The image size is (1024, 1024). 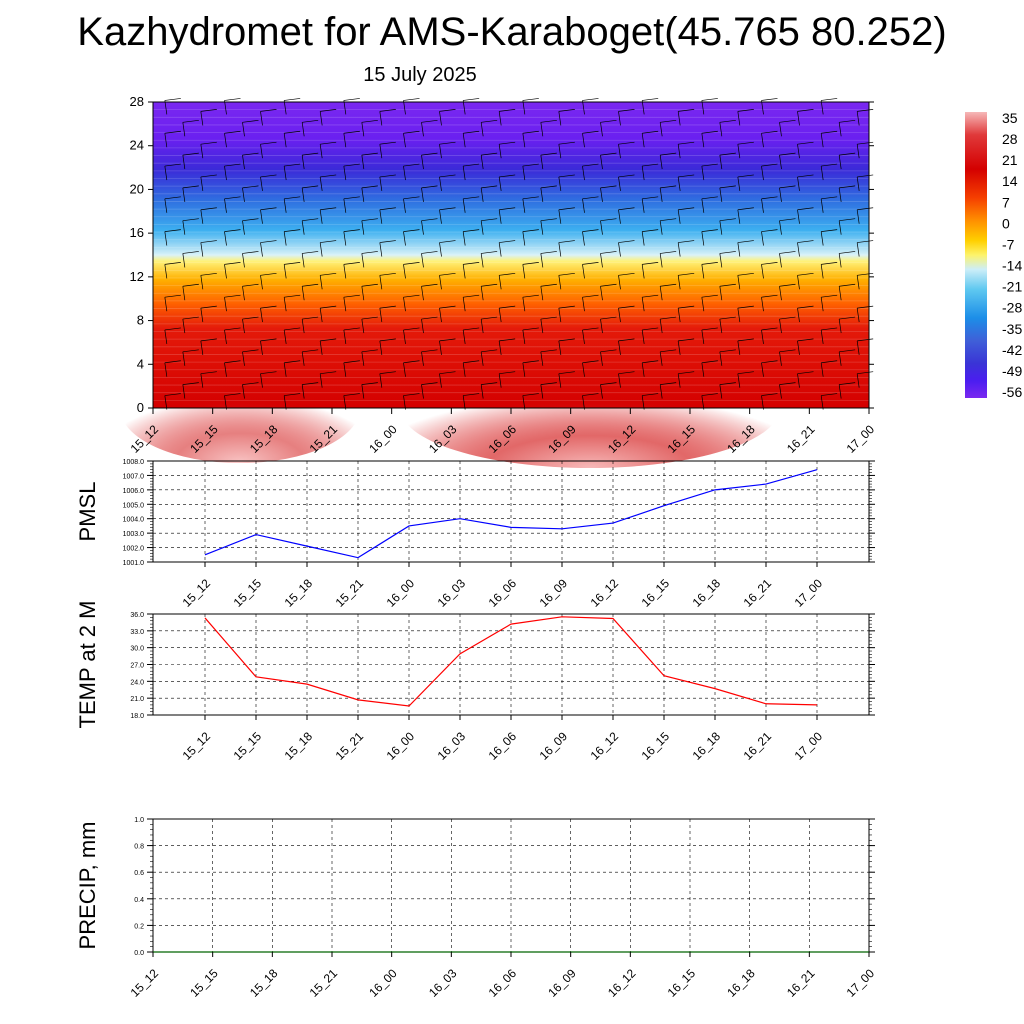 What do you see at coordinates (1012, 266) in the screenshot?
I see `colorbar-label: -14` at bounding box center [1012, 266].